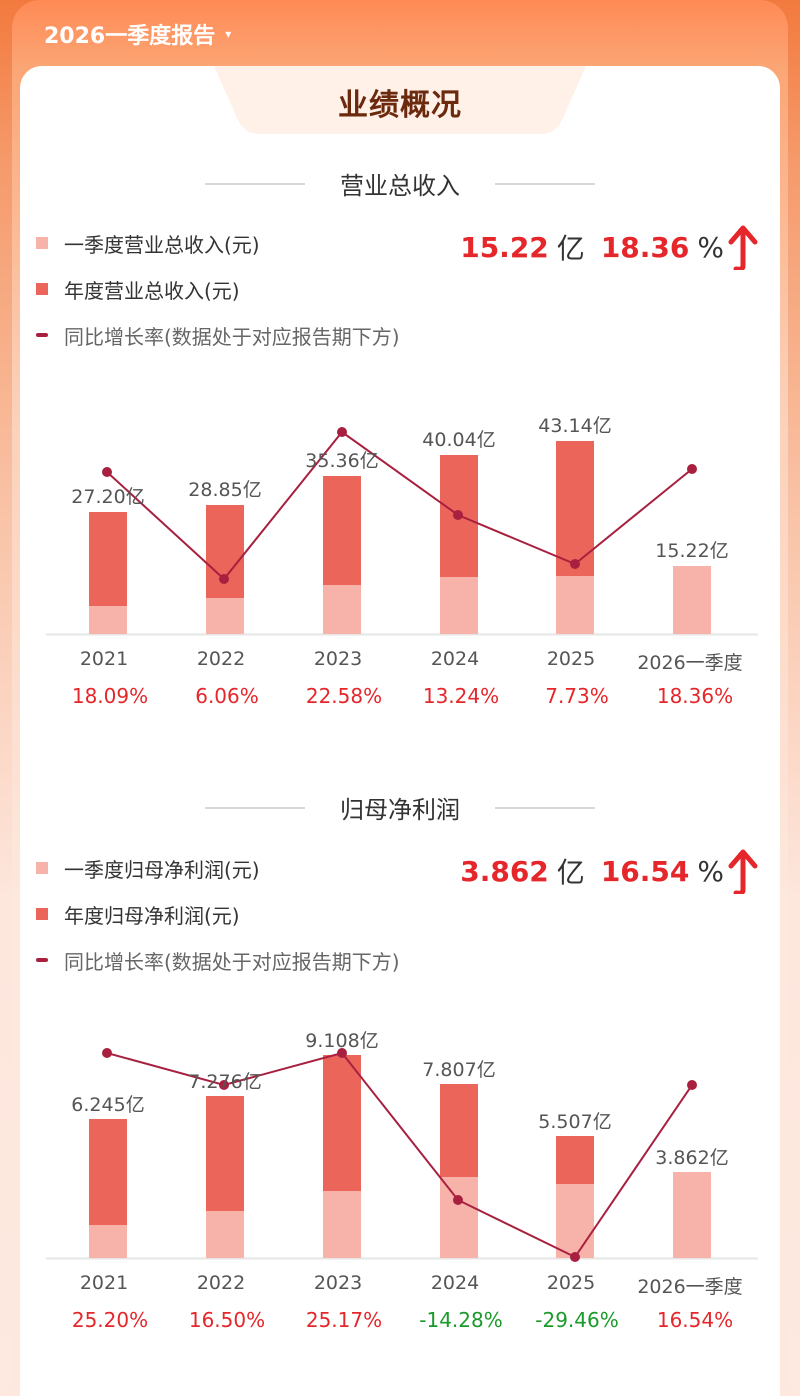 This screenshot has width=800, height=1396. What do you see at coordinates (108, 1105) in the screenshot?
I see `value-label: 6.245亿` at bounding box center [108, 1105].